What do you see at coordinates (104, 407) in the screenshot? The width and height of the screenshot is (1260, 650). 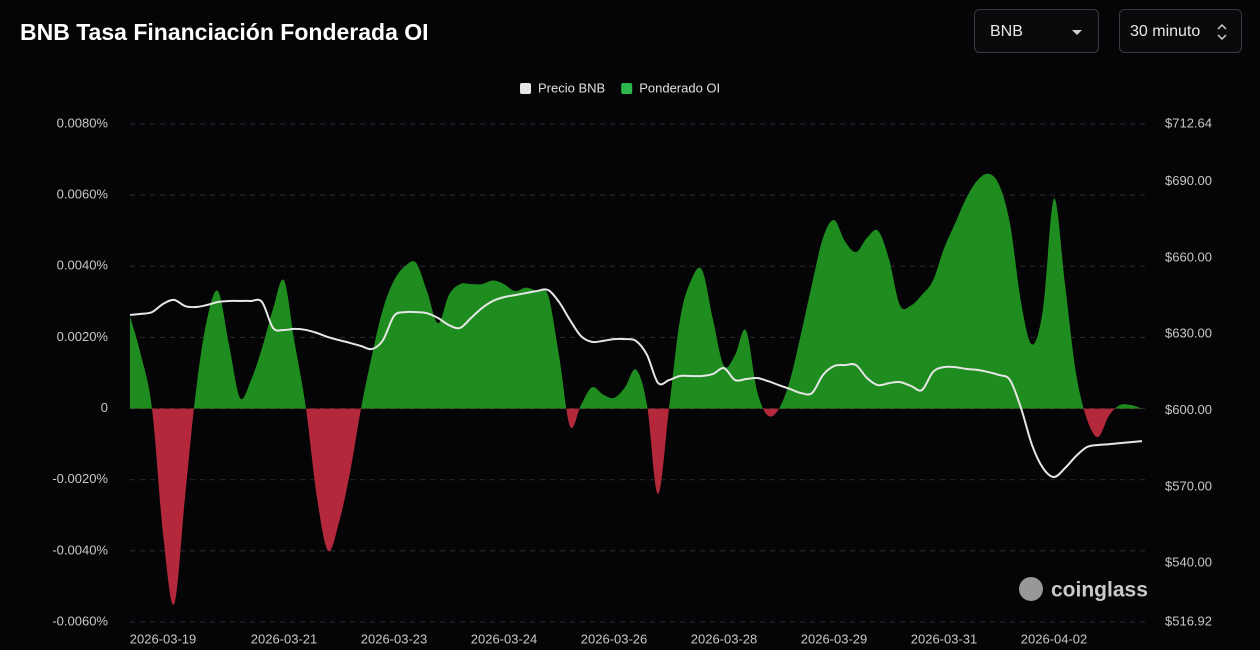 I see `y-tick-label: 0` at bounding box center [104, 407].